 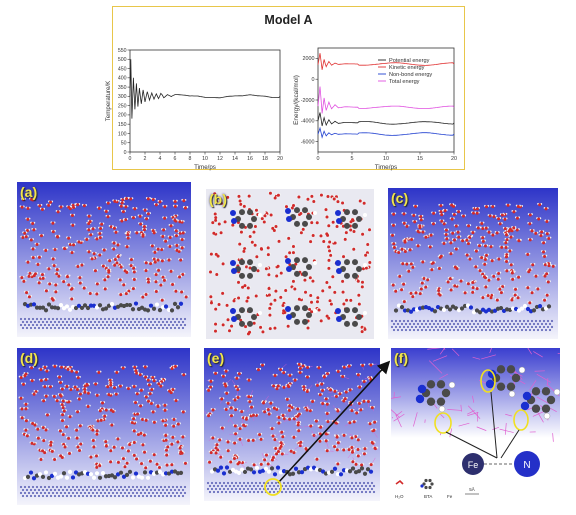 I want to click on panel-e-snapshot, so click(x=292, y=424).